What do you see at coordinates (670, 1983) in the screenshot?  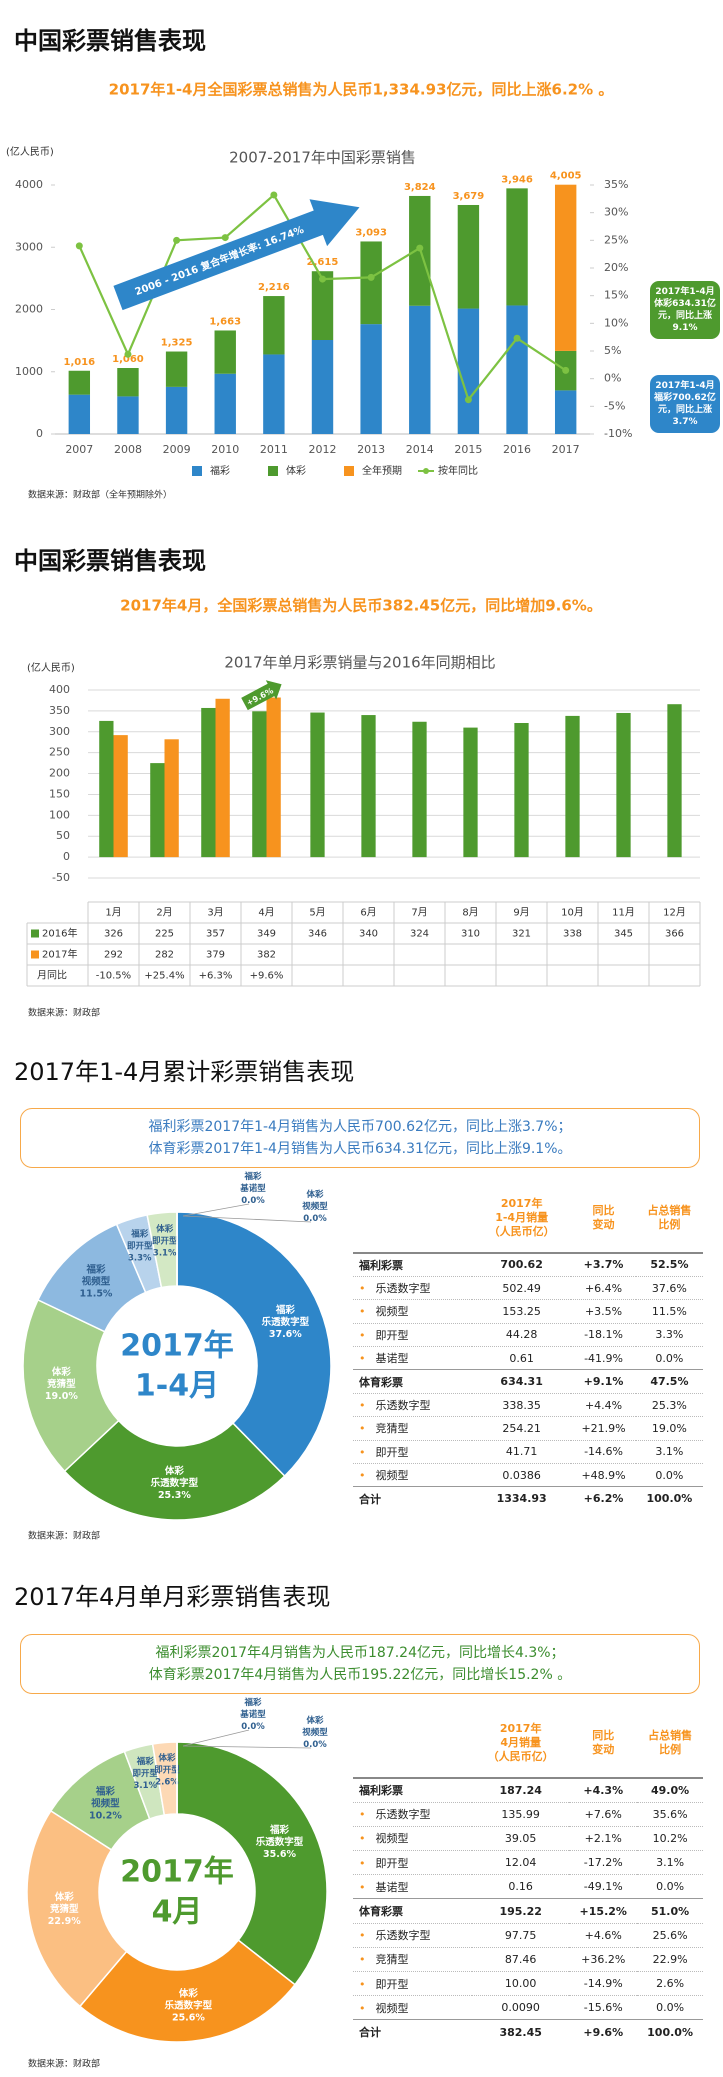 I see `table-cell: 2.6%` at bounding box center [670, 1983].